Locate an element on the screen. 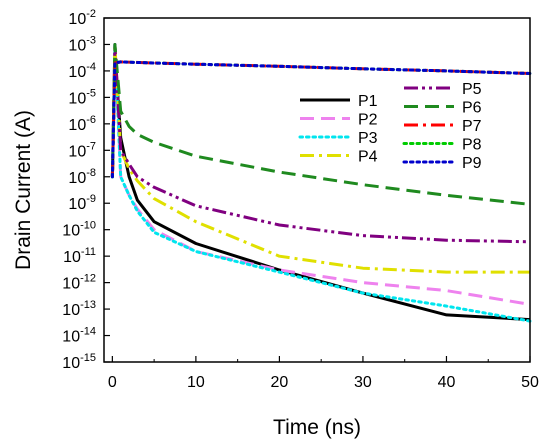 The image size is (550, 444). legend-label-p6: P6 is located at coordinates (472, 108).